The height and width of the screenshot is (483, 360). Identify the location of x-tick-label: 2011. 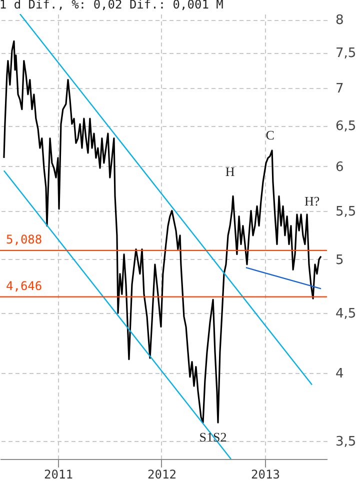
(58, 475).